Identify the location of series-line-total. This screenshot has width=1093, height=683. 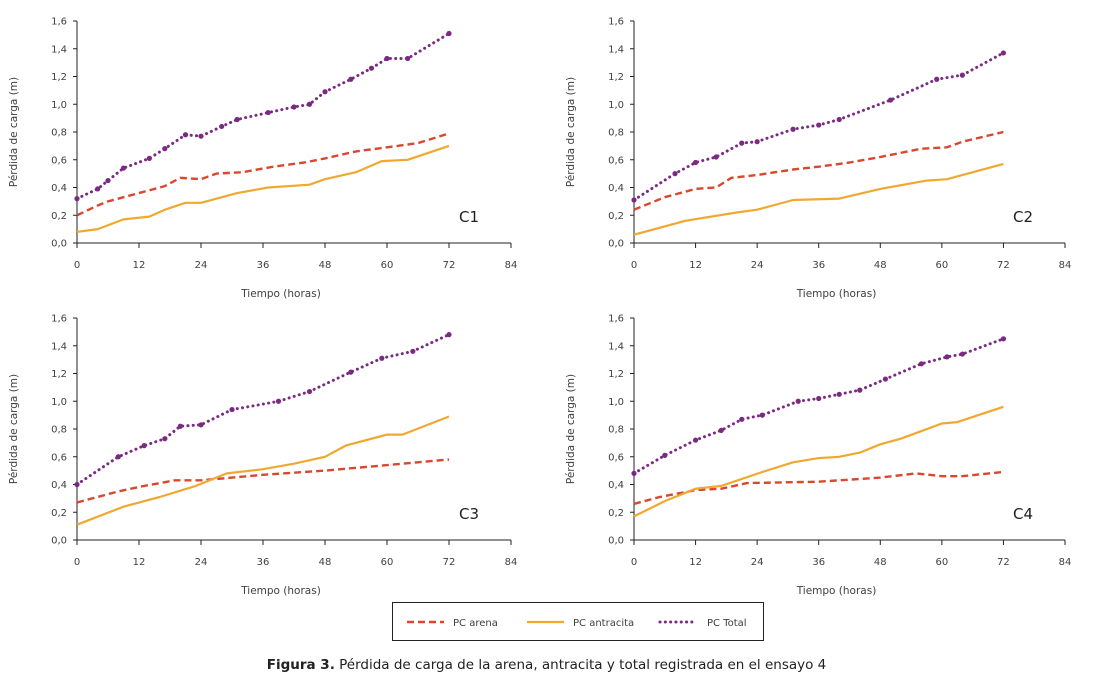
(263, 409).